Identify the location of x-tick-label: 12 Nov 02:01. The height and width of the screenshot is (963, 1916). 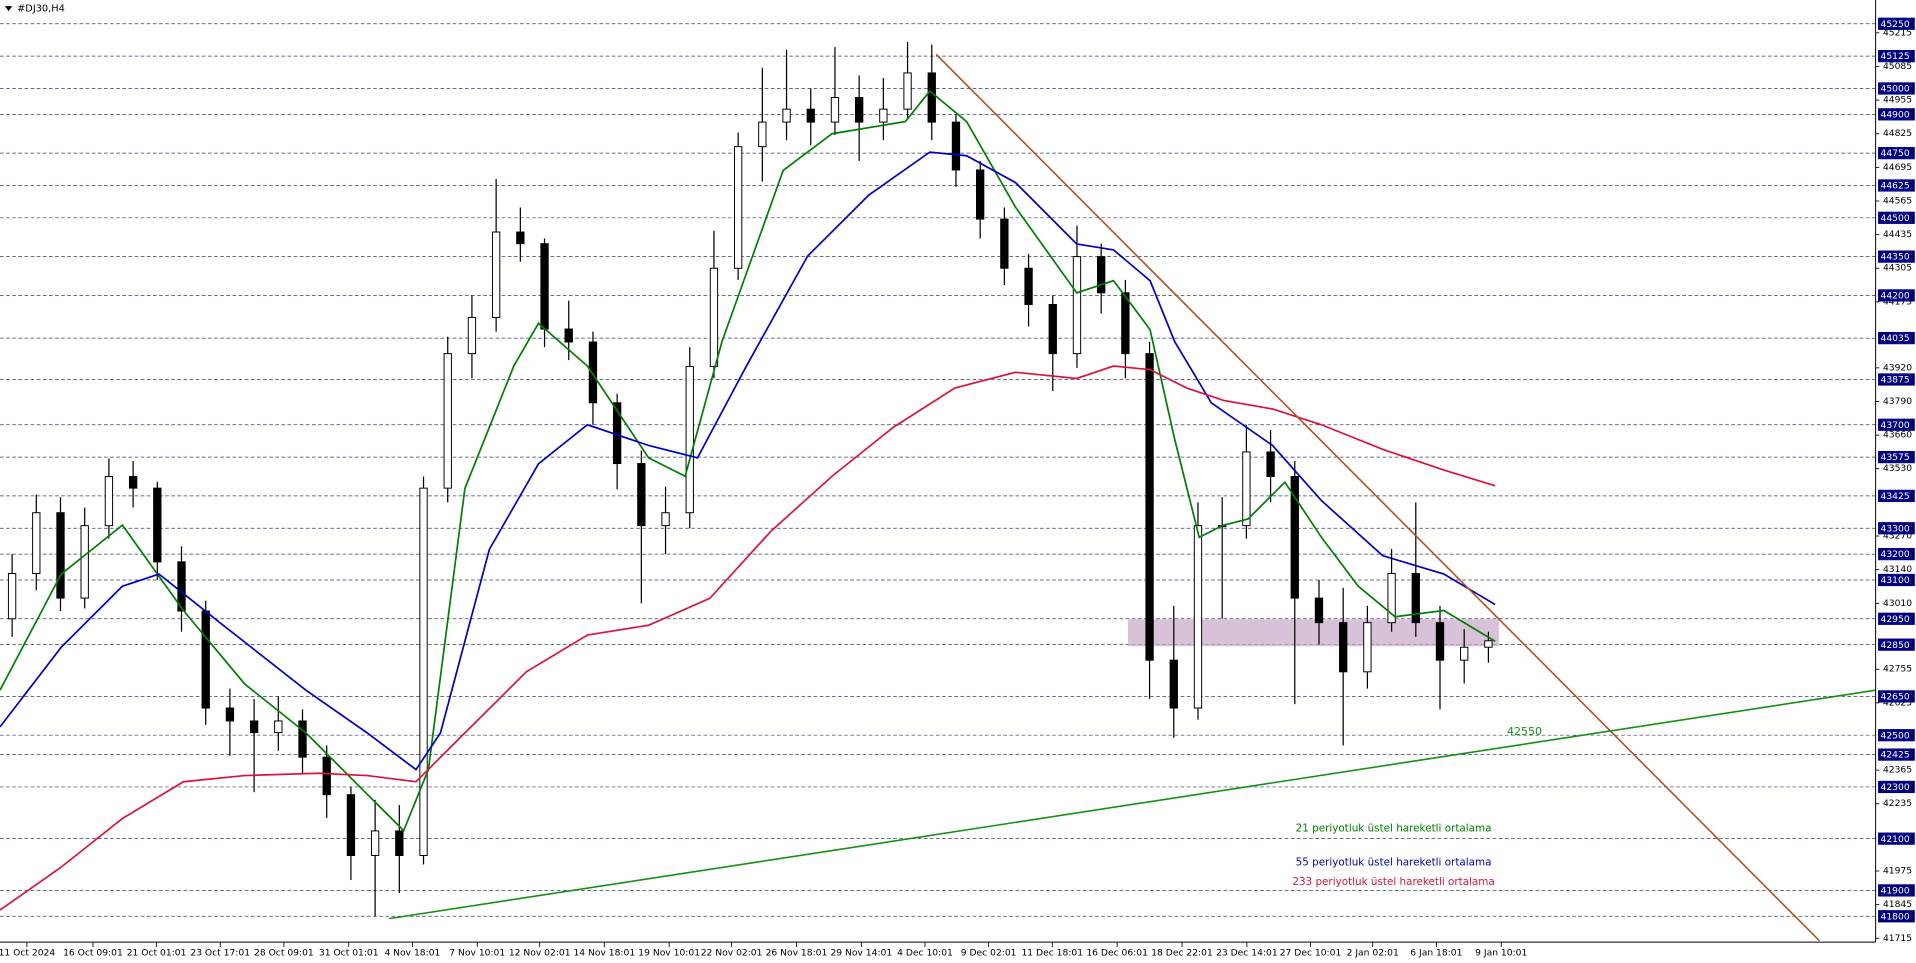
(540, 953).